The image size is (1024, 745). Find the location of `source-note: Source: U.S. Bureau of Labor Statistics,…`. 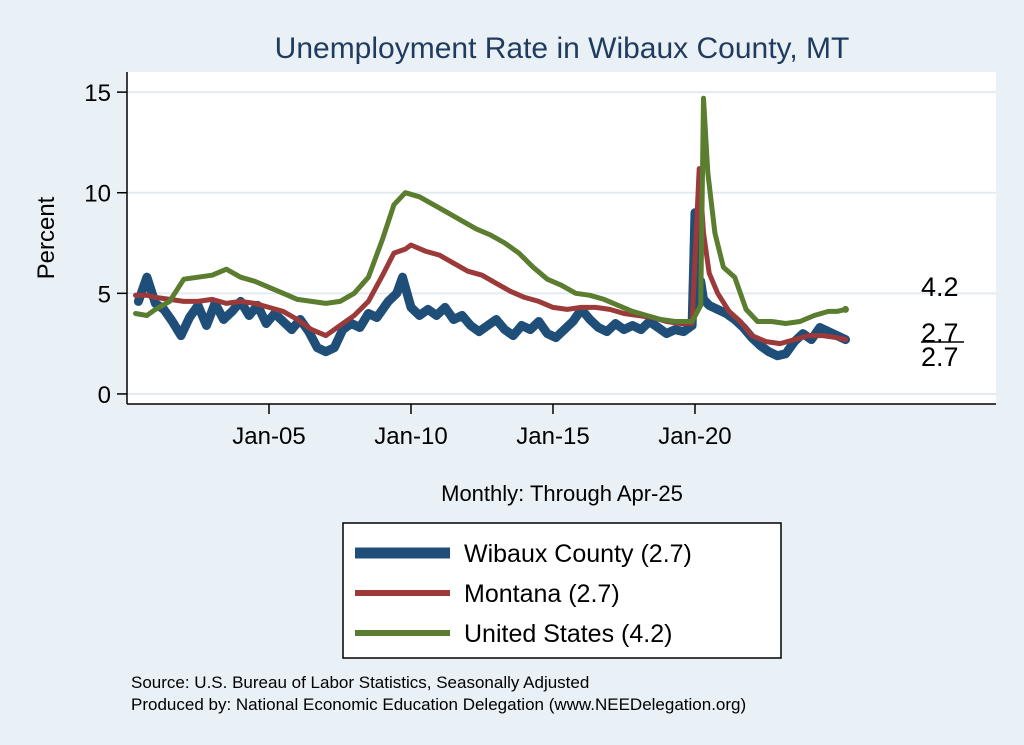

source-note: Source: U.S. Bureau of Labor Statistics,… is located at coordinates (360, 682).